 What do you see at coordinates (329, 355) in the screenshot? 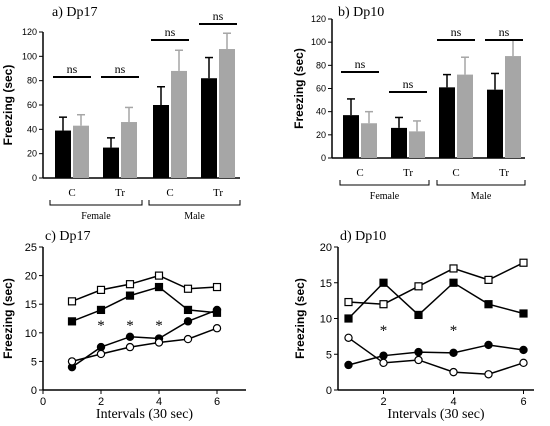
I see `chart4-ytick-label: 5` at bounding box center [329, 355].